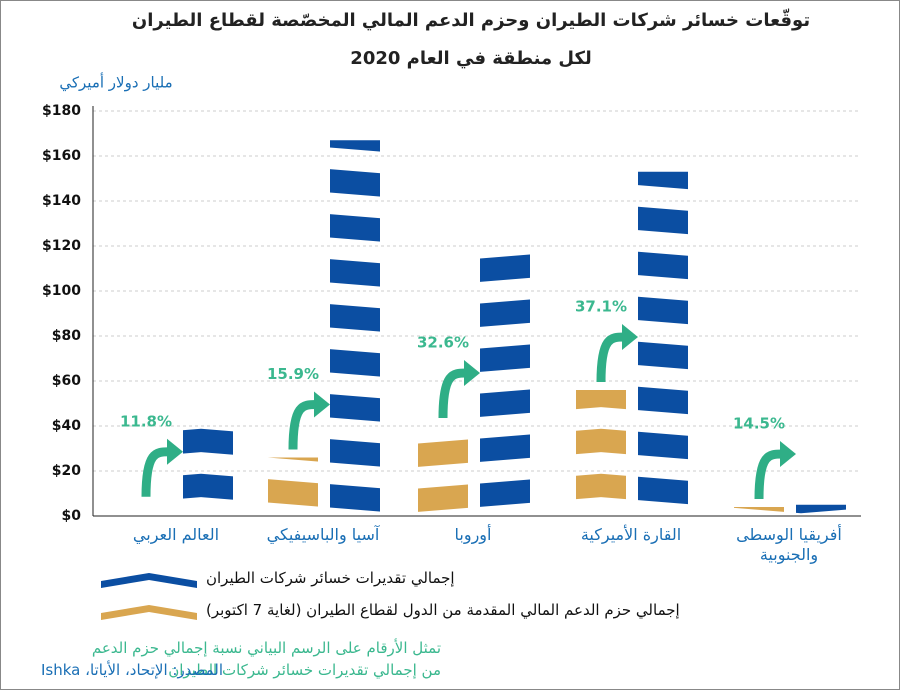  I want to click on y-tick-label: $100, so click(61, 291).